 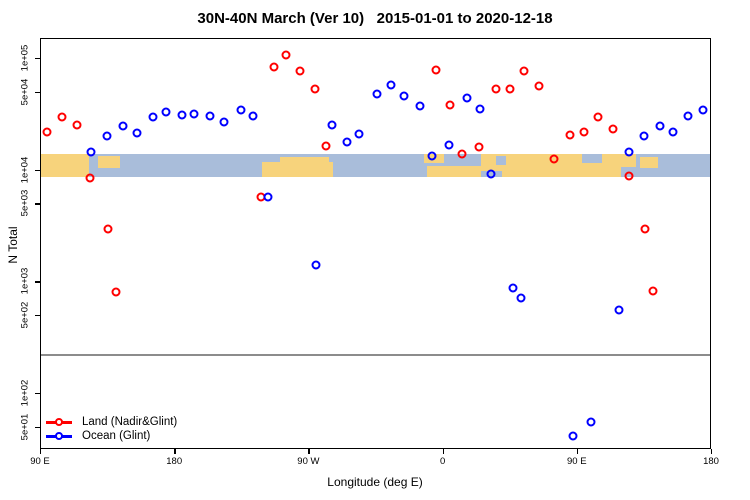 What do you see at coordinates (25, 393) in the screenshot?
I see `y-tick-label: 1e+02` at bounding box center [25, 393].